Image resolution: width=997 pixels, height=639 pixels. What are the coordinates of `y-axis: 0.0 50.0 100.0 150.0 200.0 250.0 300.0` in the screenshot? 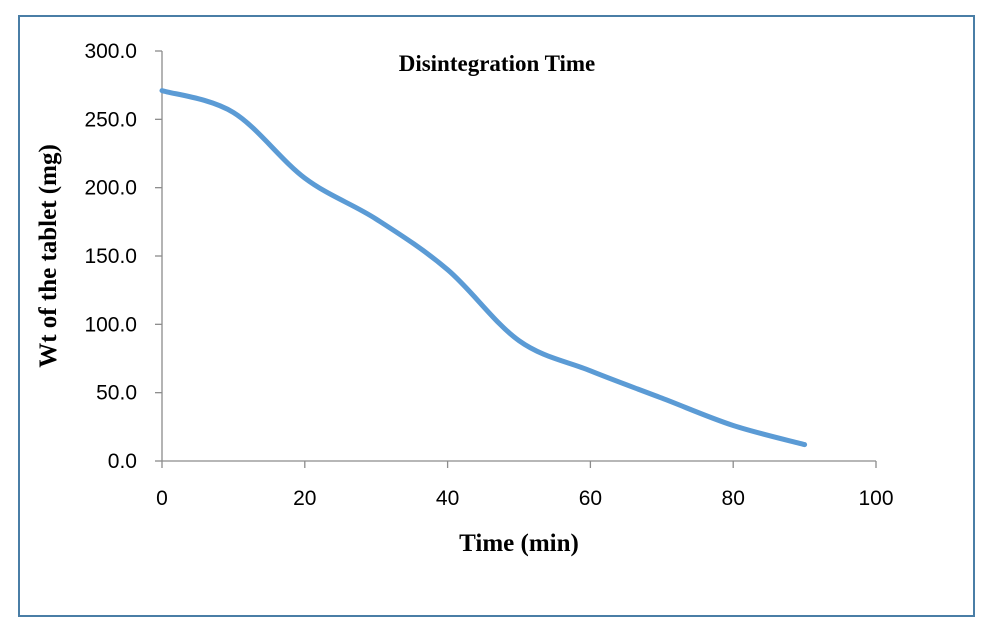 It's located at (123, 256).